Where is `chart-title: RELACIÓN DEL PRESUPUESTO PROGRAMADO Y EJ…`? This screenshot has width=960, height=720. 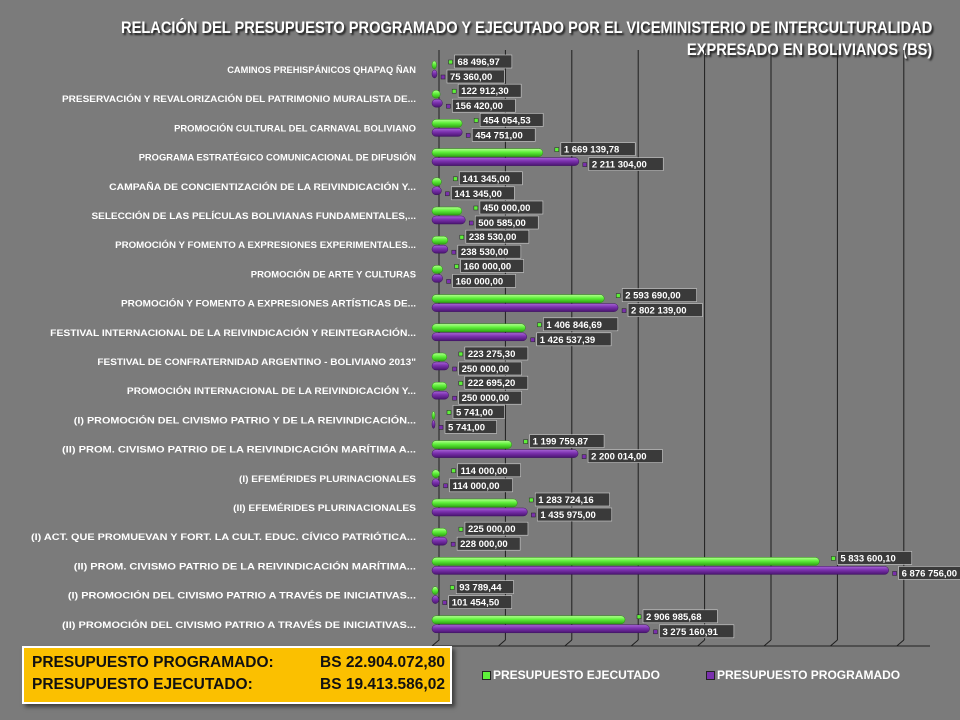 chart-title: RELACIÓN DEL PRESUPUESTO PROGRAMADO Y EJ… is located at coordinates (526, 27).